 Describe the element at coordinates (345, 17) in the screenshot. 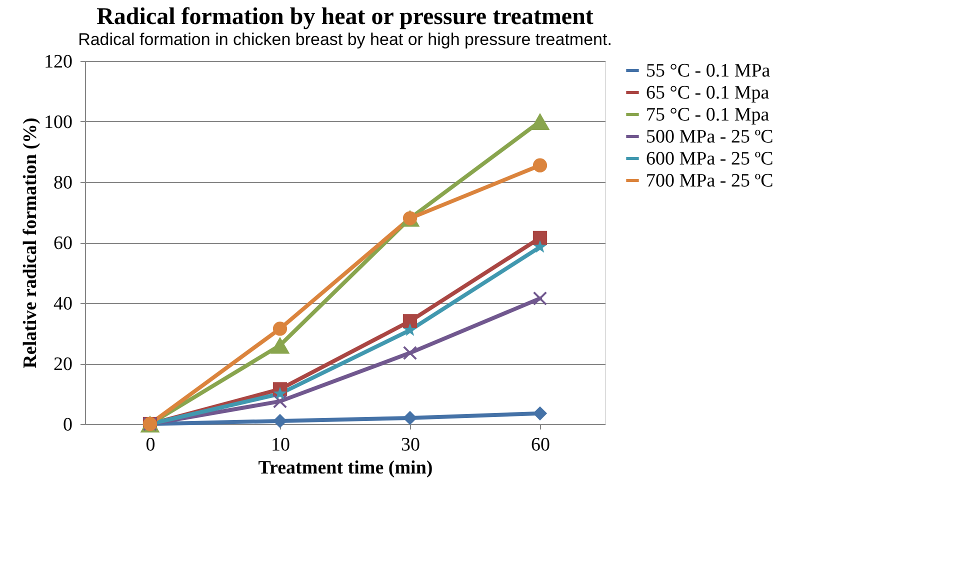

I see `chart-title: Radical formation by heat or pressure treatment` at that location.